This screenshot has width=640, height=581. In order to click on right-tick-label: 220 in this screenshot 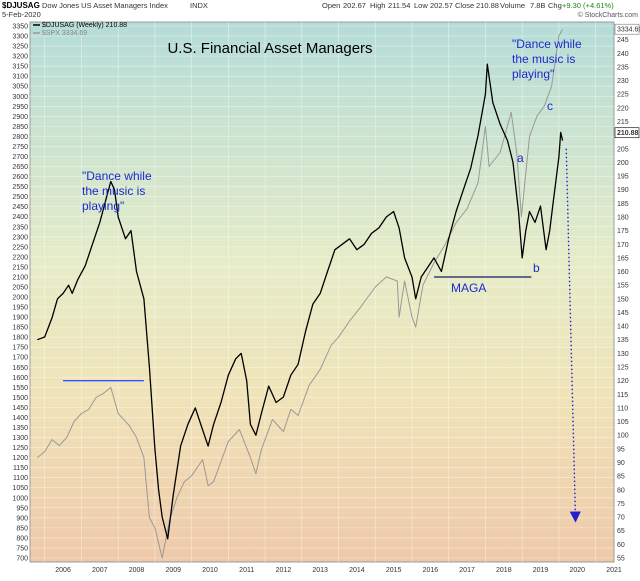, I will do `click(623, 108)`.